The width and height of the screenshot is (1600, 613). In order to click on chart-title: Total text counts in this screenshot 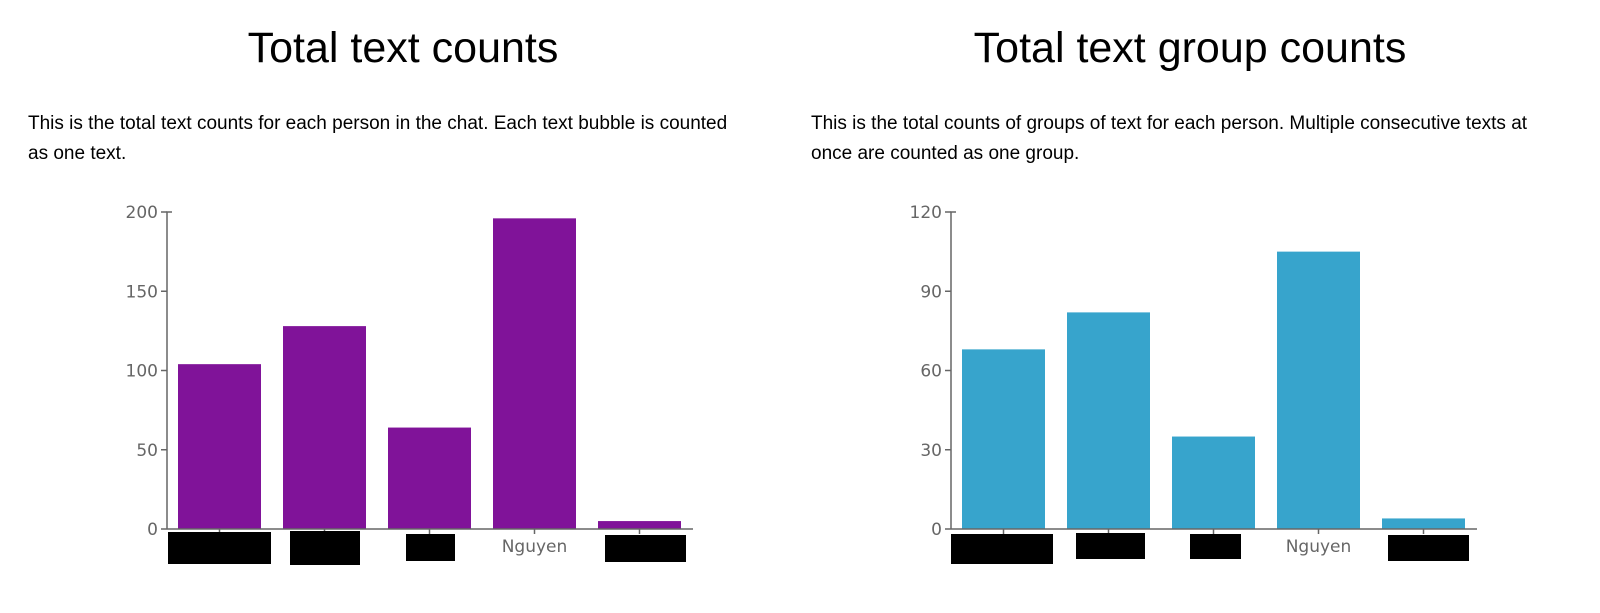, I will do `click(403, 48)`.